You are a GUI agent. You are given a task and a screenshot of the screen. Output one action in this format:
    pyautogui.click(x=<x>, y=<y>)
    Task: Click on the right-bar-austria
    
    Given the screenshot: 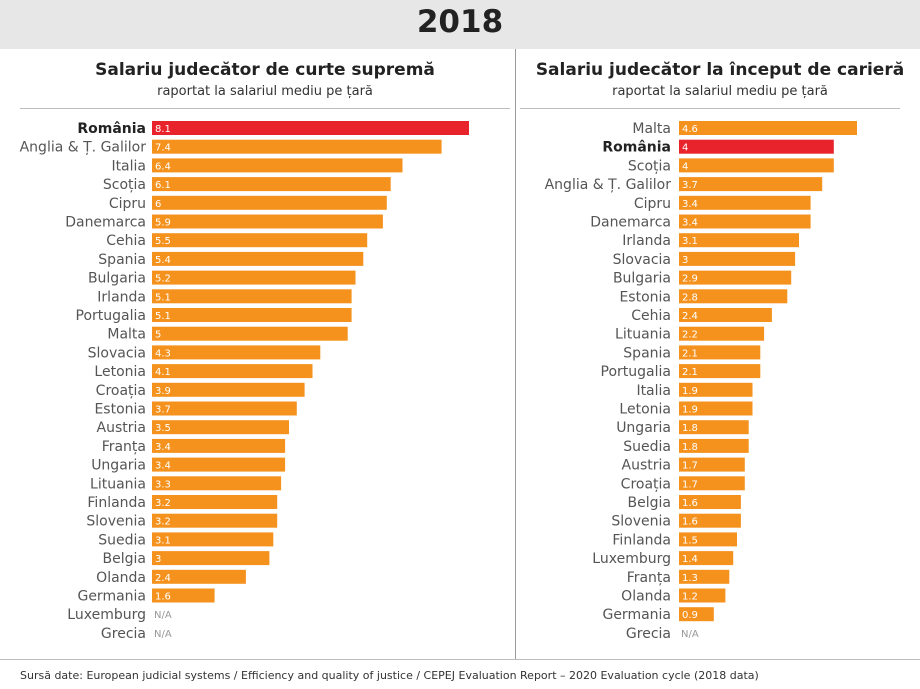 What is the action you would take?
    pyautogui.click(x=712, y=464)
    